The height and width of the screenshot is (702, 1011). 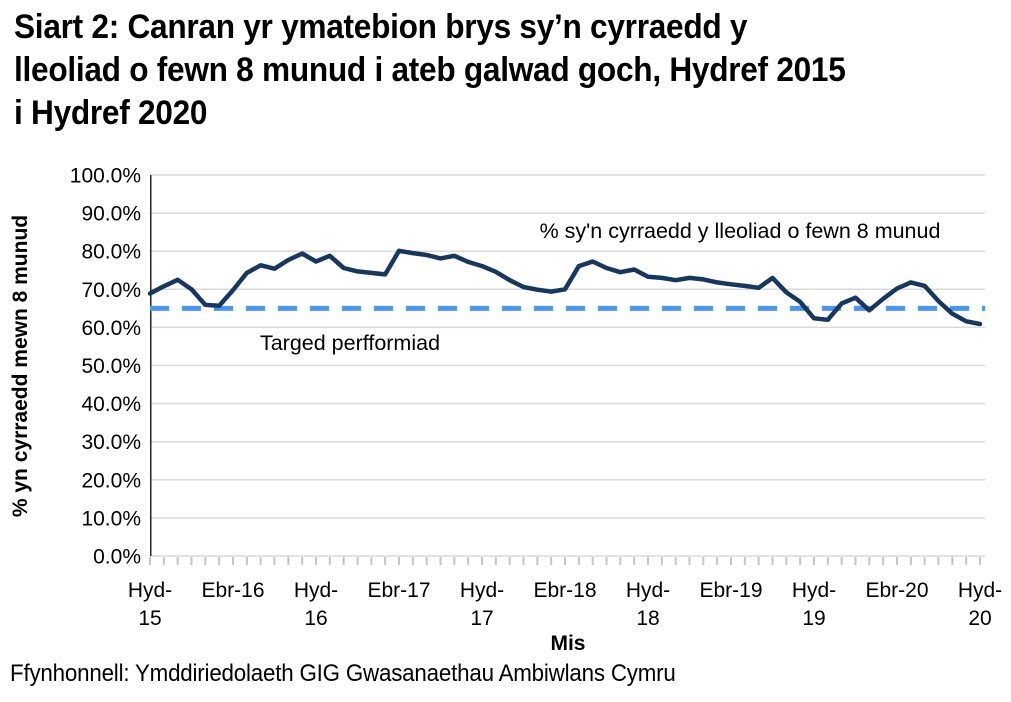 I want to click on x-tick-label: Hyd-15, so click(x=150, y=604).